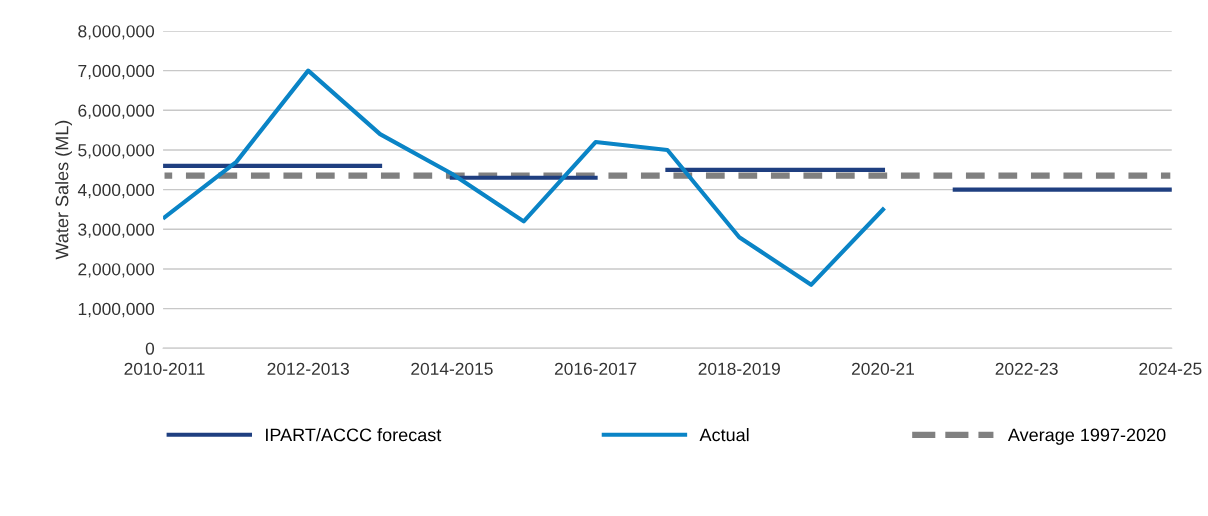  I want to click on x-tick-label: 2016-2017, so click(595, 368).